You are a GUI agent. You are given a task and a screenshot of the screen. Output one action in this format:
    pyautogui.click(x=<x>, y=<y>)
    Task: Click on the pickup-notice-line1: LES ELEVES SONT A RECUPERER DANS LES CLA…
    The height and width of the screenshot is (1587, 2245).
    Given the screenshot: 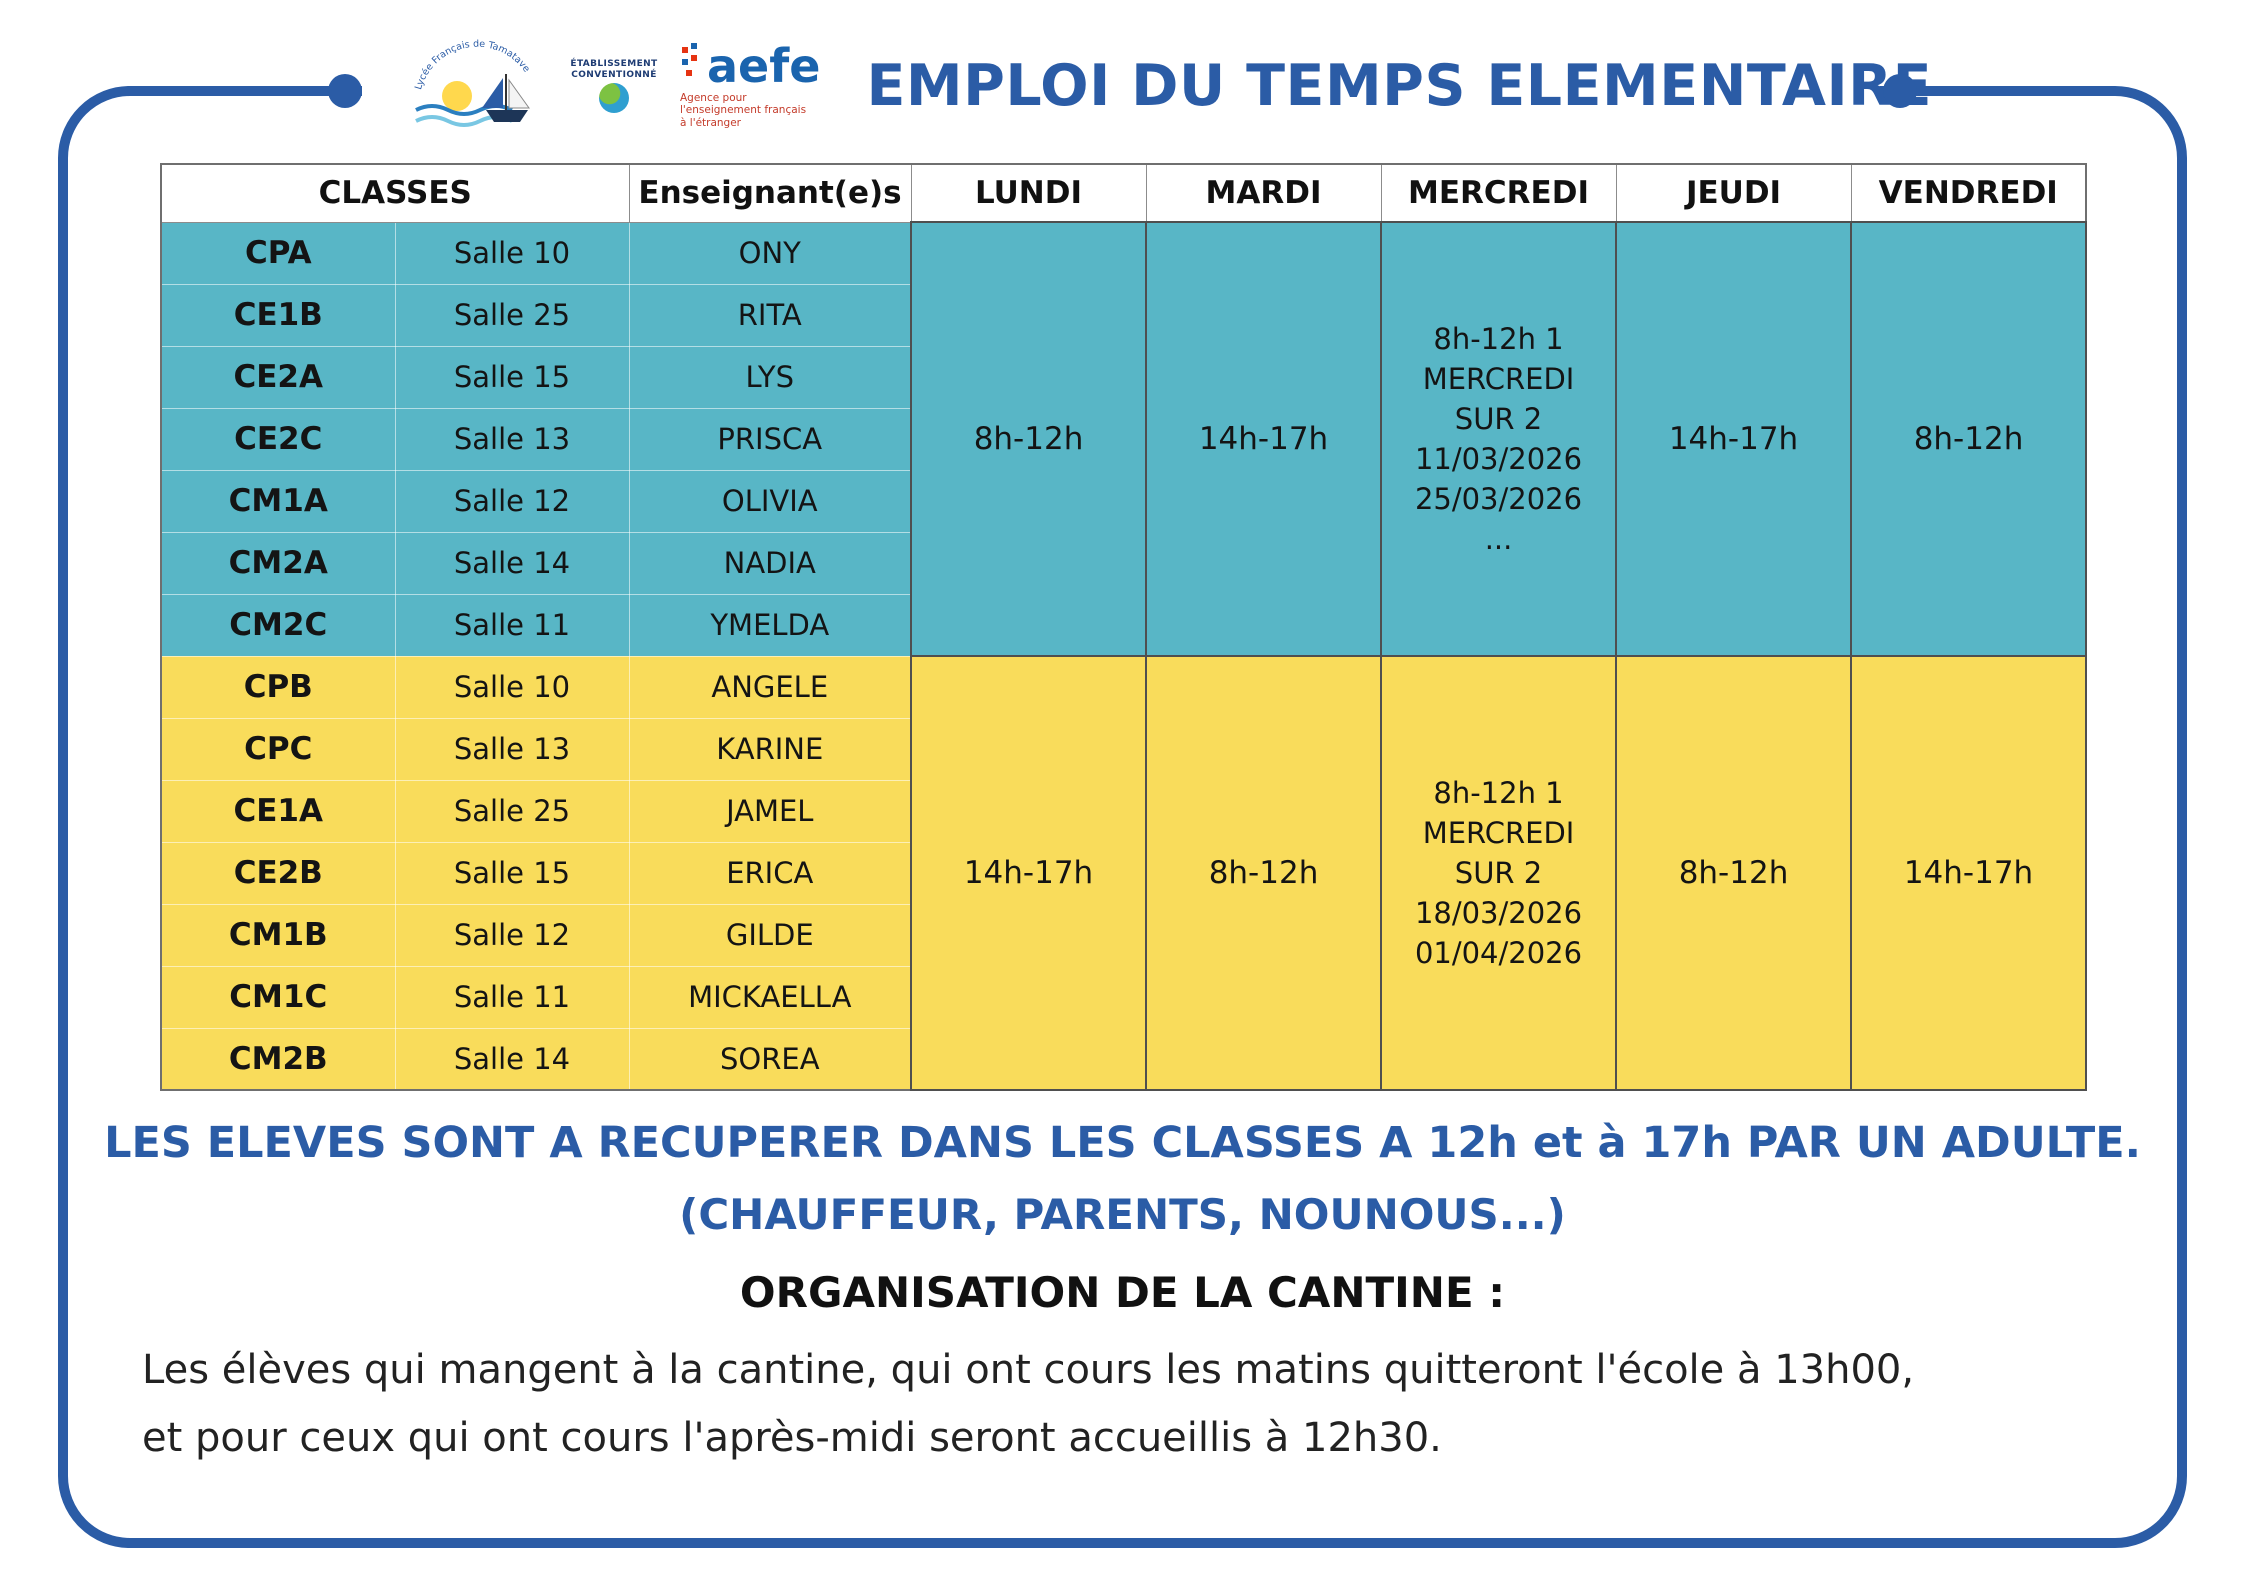 What is the action you would take?
    pyautogui.click(x=1122, y=1143)
    